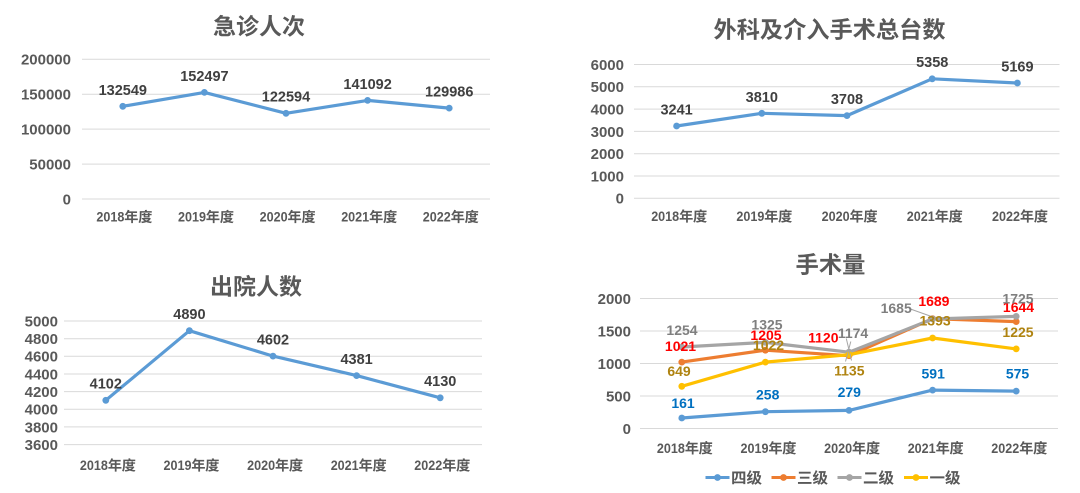 The height and width of the screenshot is (493, 1080). What do you see at coordinates (679, 371) in the screenshot?
I see `svg-text: 649` at bounding box center [679, 371].